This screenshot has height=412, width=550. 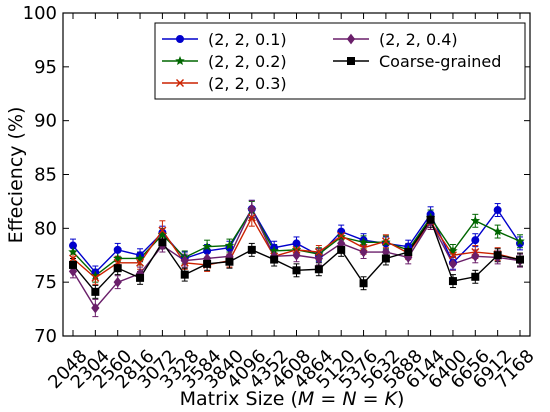 What do you see at coordinates (349, 399) in the screenshot?
I see `x-axis-label-var-n: N` at bounding box center [349, 399].